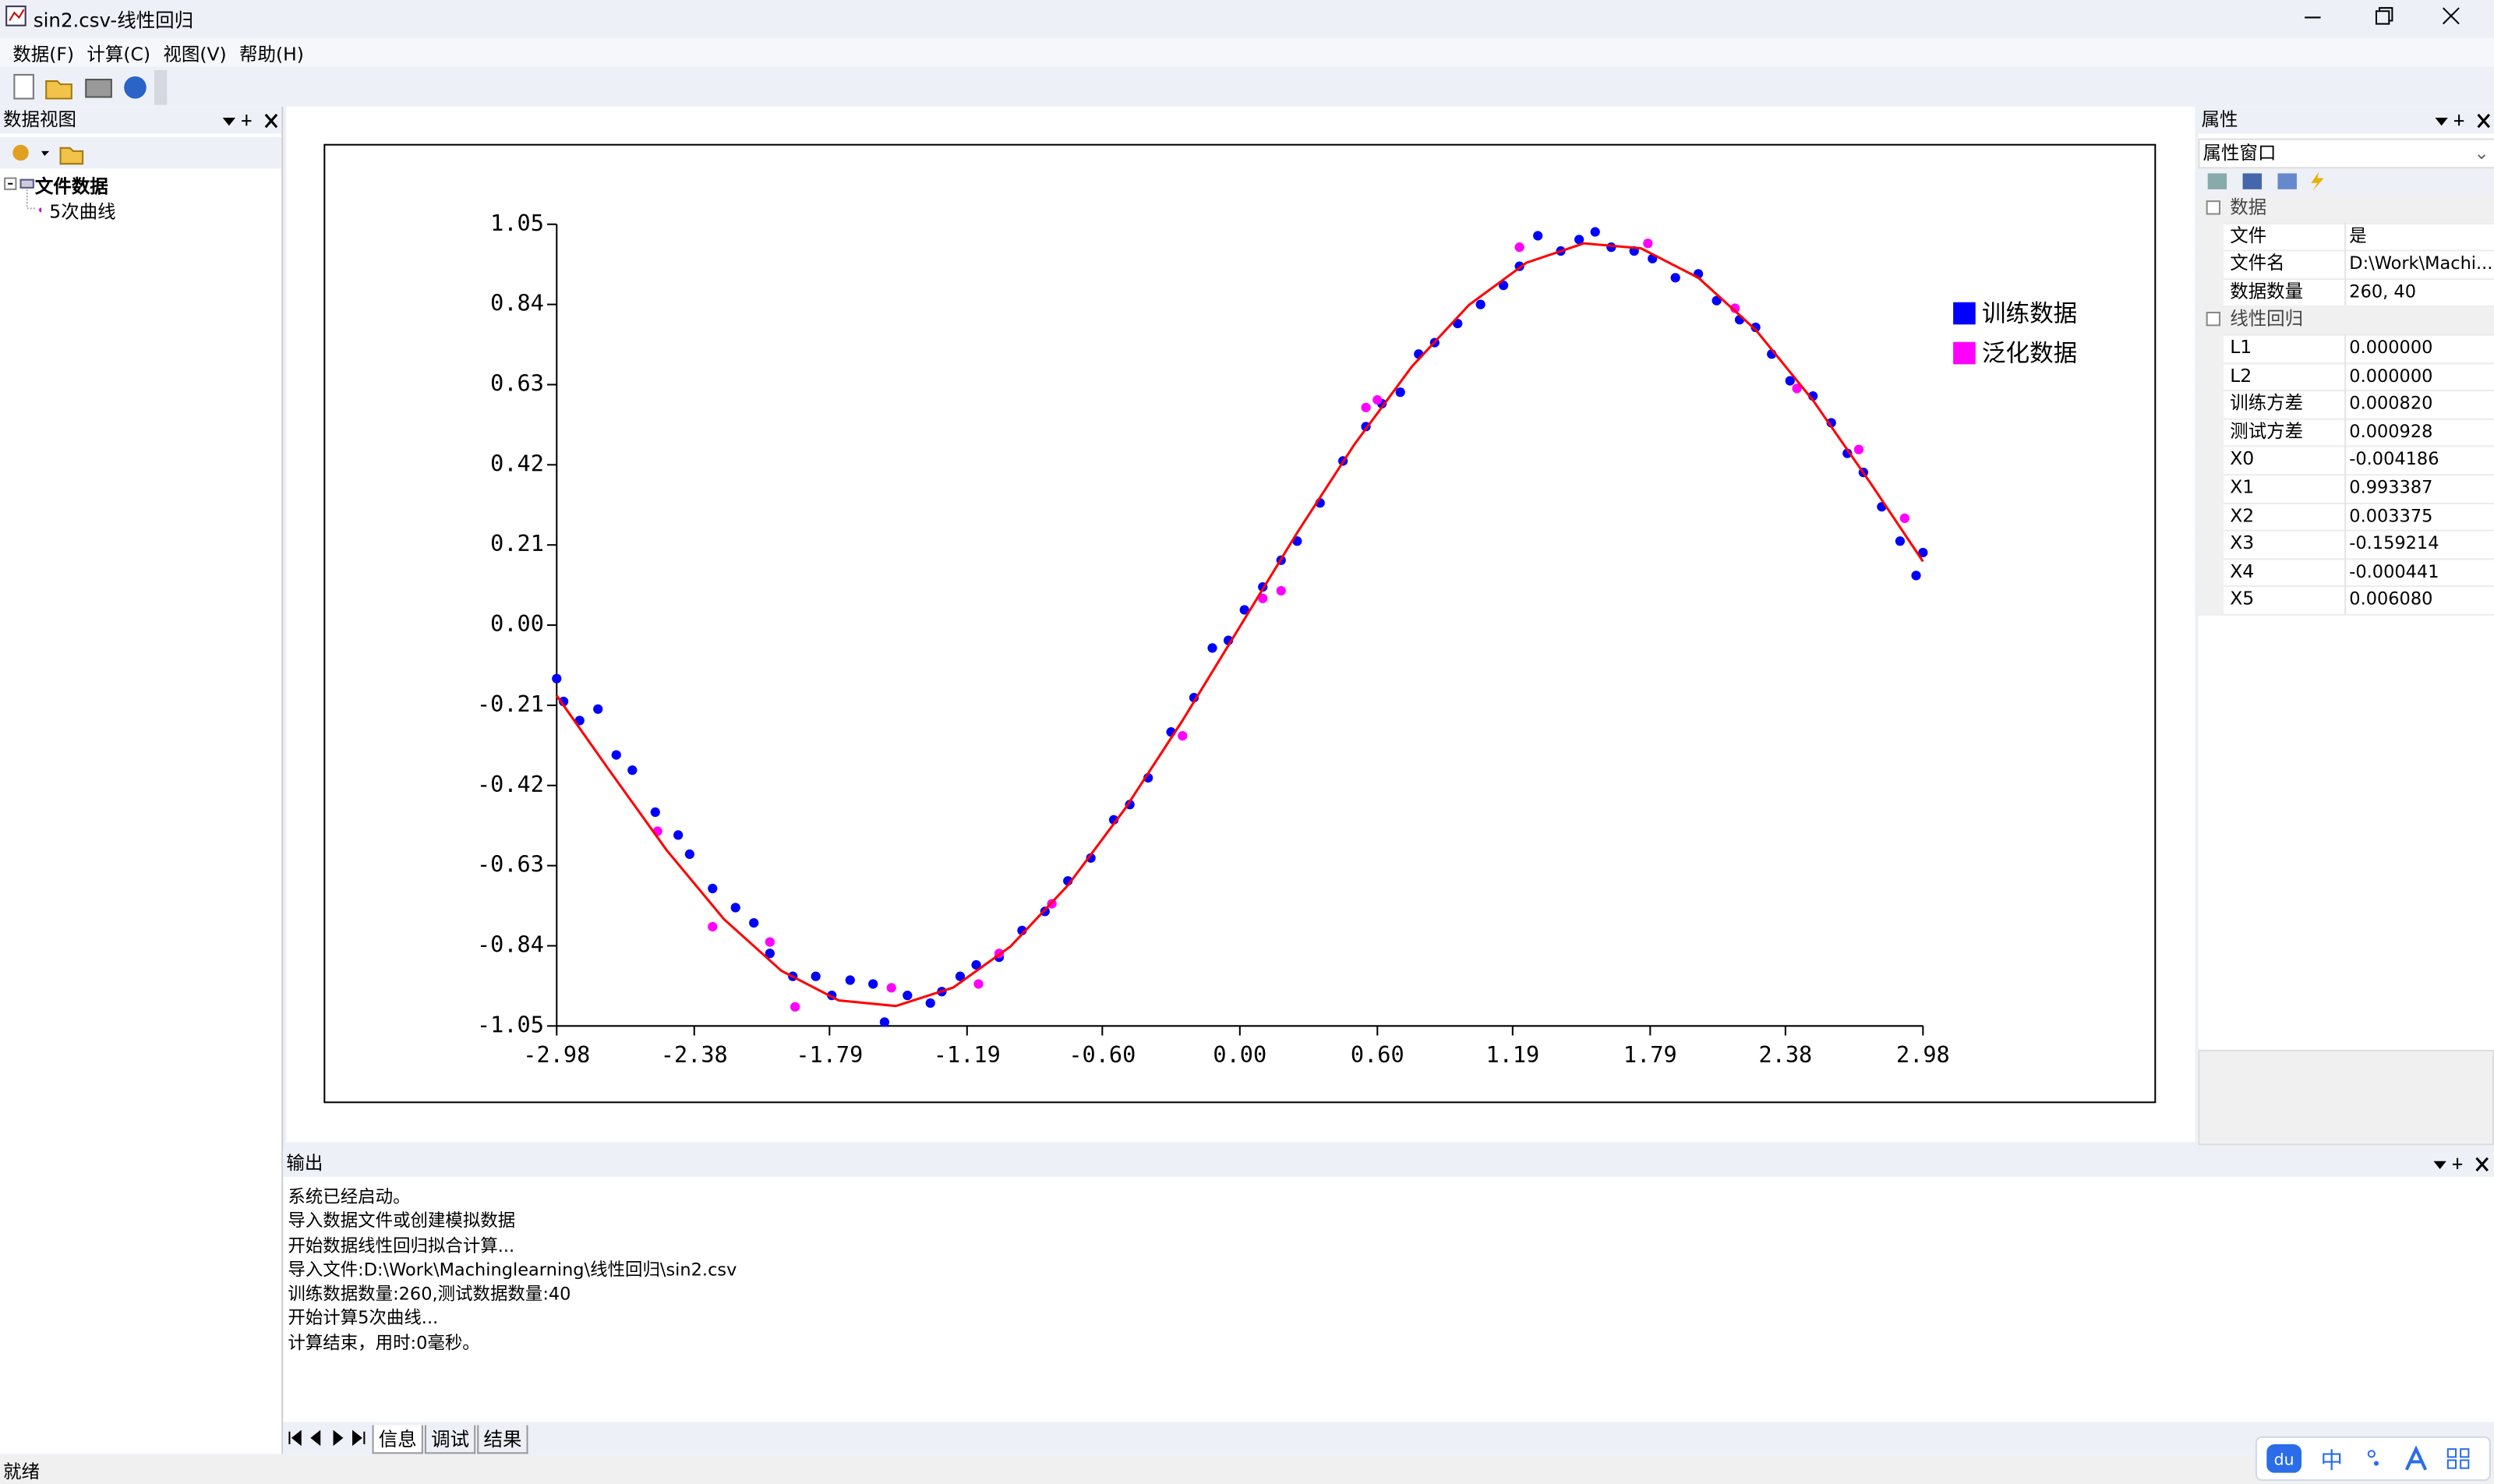  Describe the element at coordinates (2346, 461) in the screenshot. I see `property-row: X0 -0.004186` at that location.